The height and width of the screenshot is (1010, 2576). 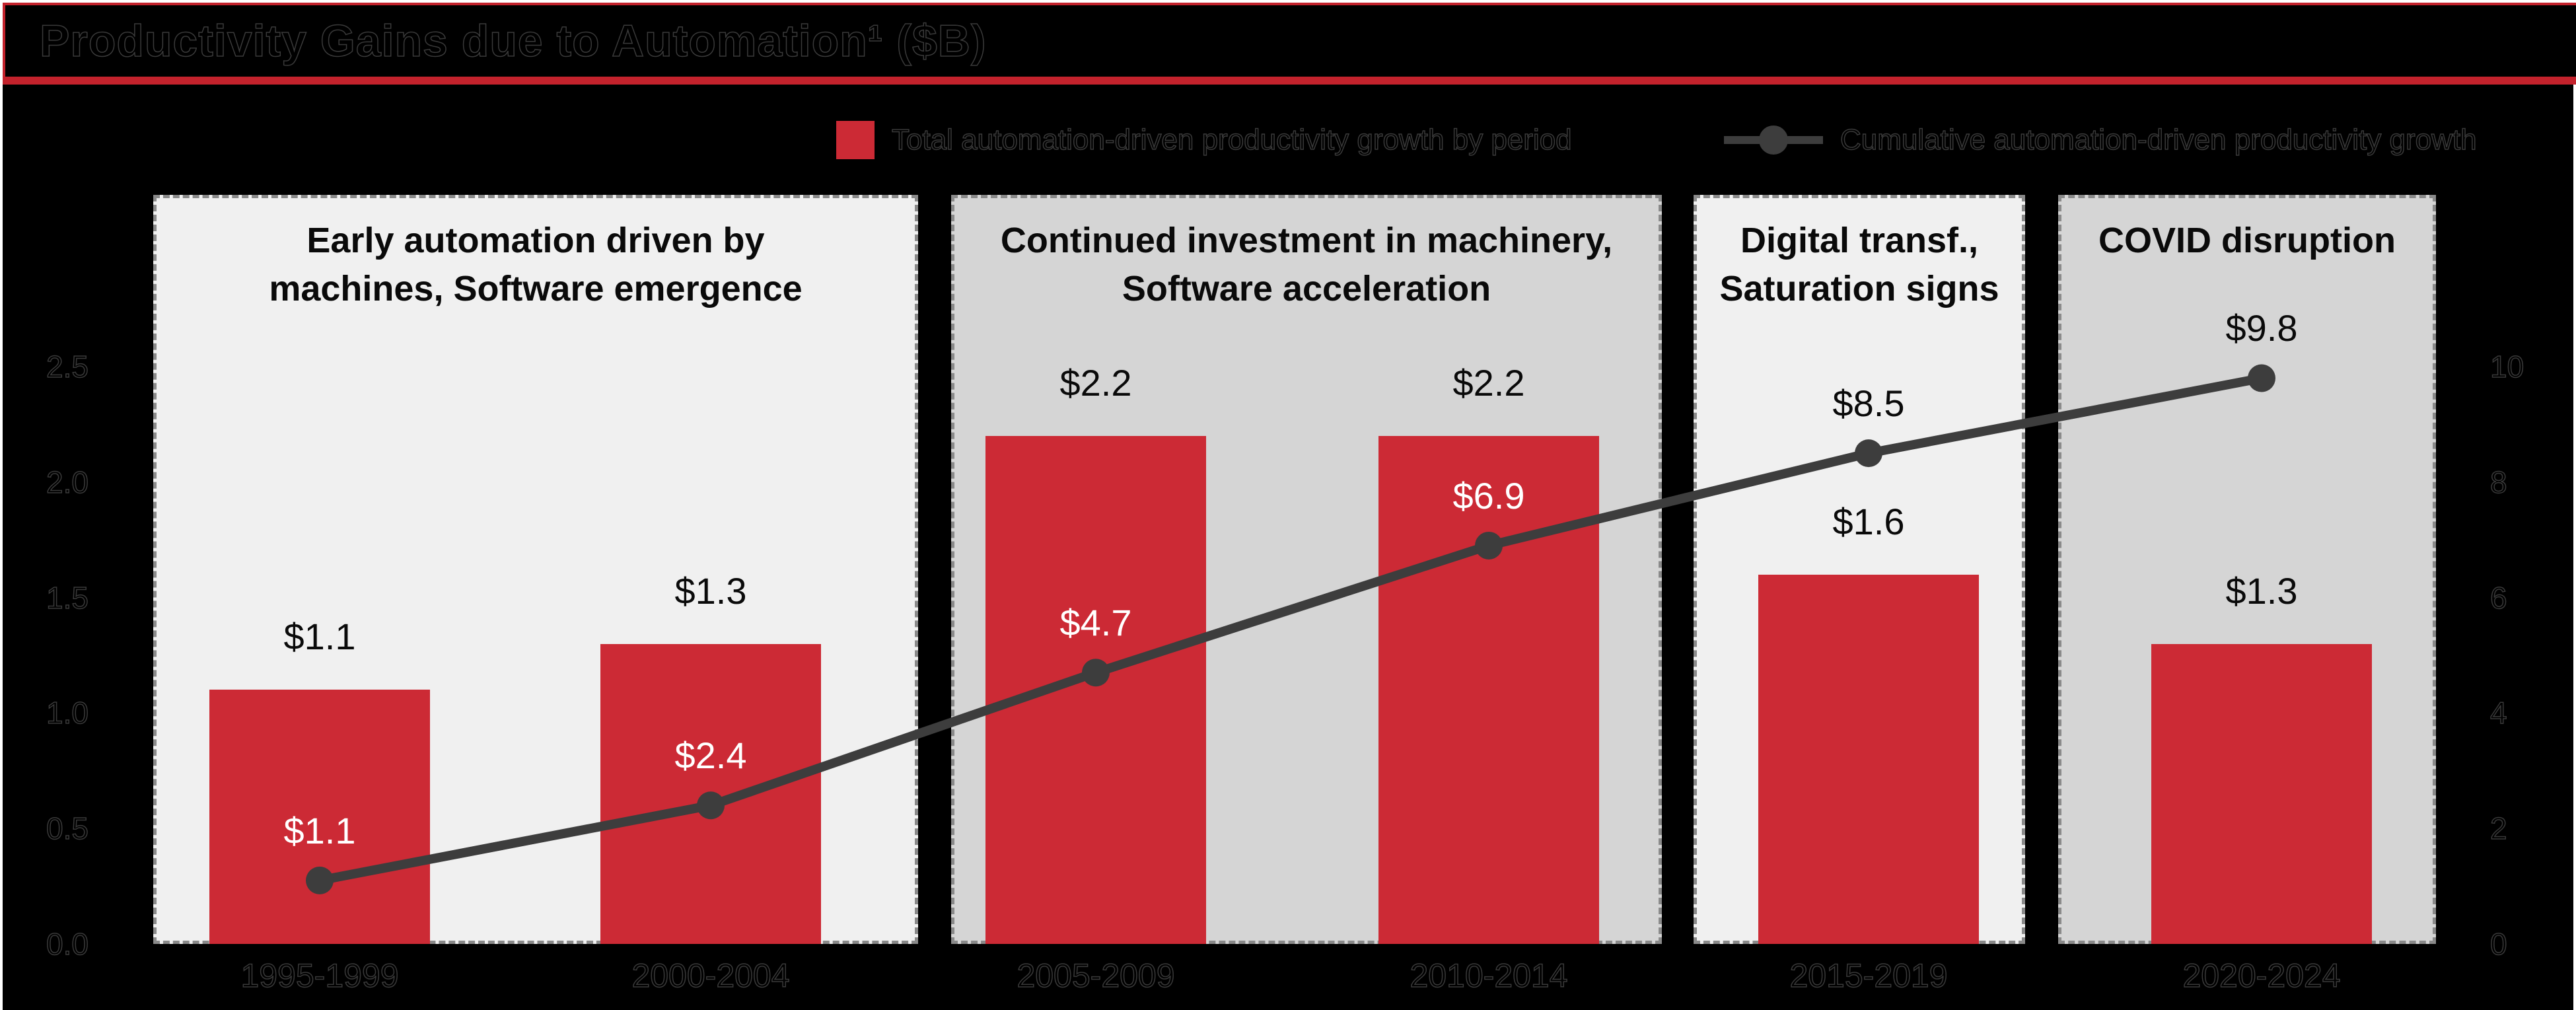 What do you see at coordinates (68, 366) in the screenshot?
I see `y-axis-left-tick: 2.5` at bounding box center [68, 366].